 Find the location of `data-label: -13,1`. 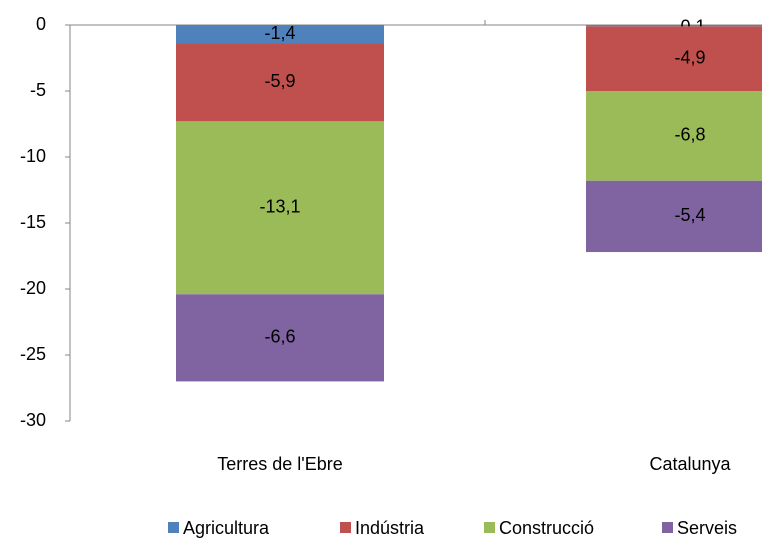

data-label: -13,1 is located at coordinates (279, 207).